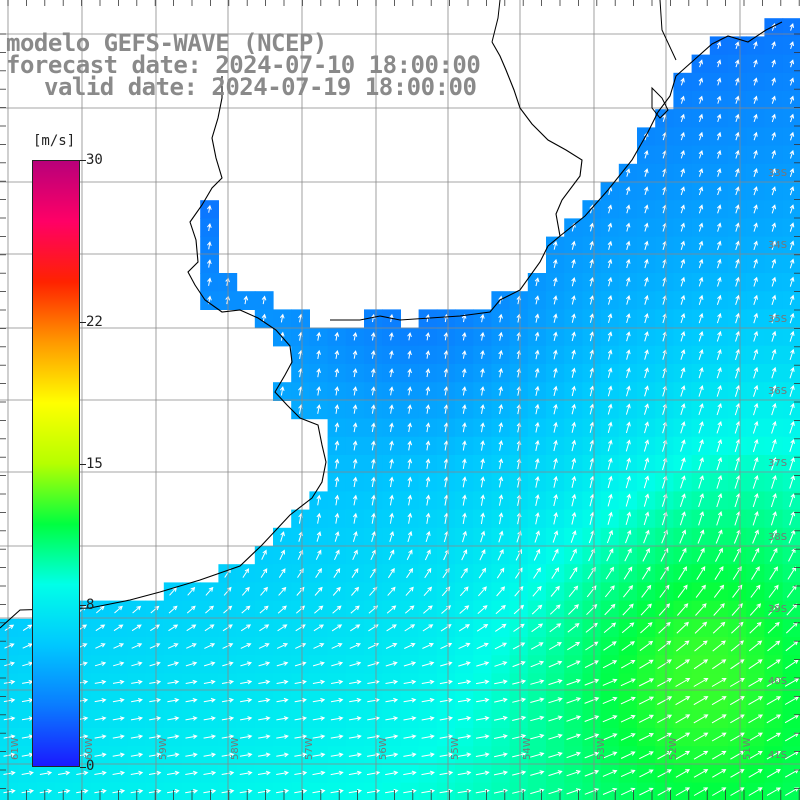  I want to click on latitude-label: 34S, so click(777, 245).